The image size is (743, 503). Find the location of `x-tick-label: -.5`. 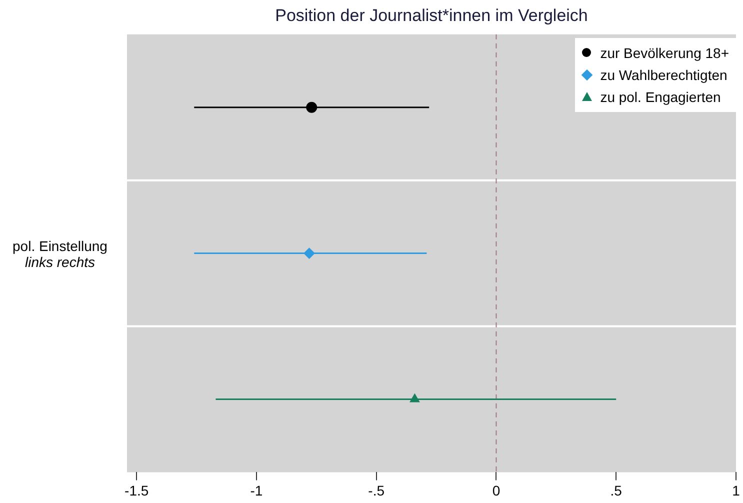

x-tick-label: -.5 is located at coordinates (376, 490).